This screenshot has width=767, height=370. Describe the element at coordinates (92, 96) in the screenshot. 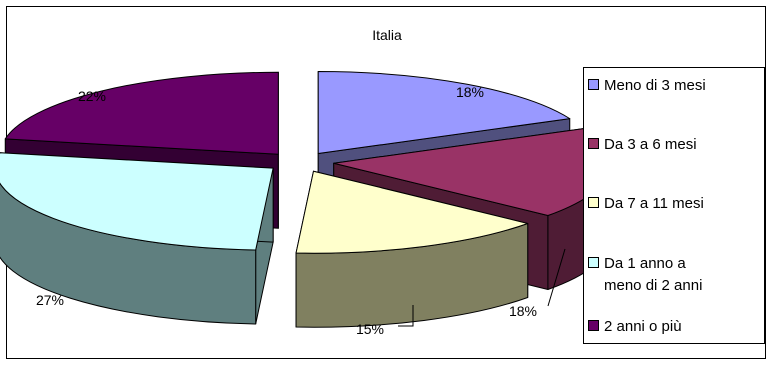

I see `data-label: 22%` at that location.